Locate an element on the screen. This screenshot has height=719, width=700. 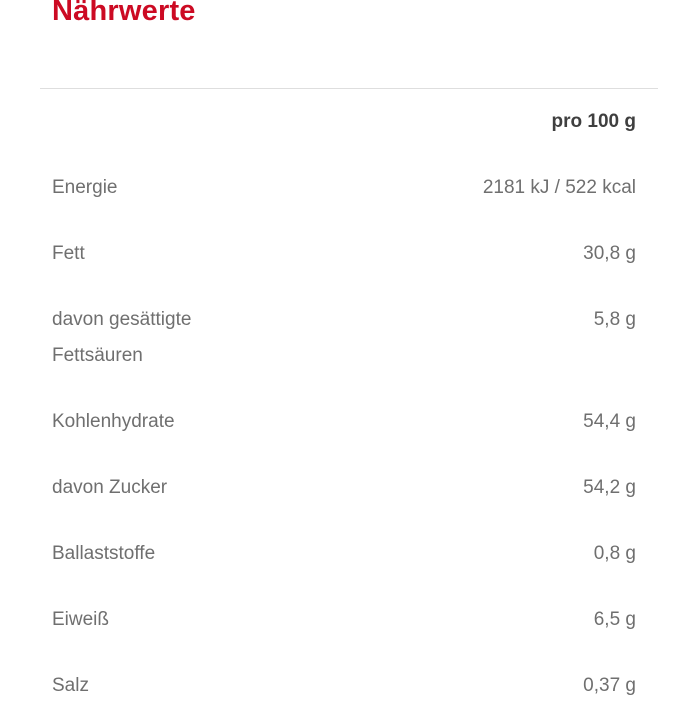
row-value: 30,8 g is located at coordinates (609, 253).